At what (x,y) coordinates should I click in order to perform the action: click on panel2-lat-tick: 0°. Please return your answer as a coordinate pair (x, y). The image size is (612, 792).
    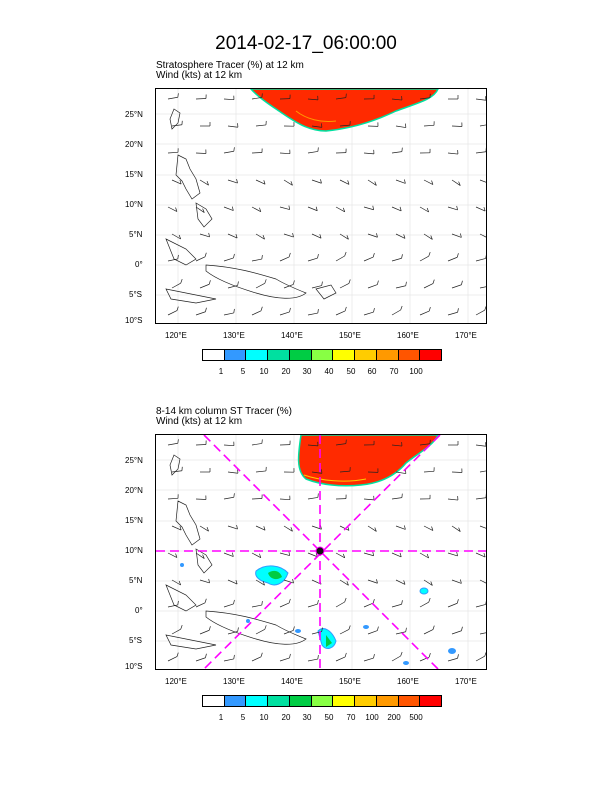
    Looking at the image, I should click on (139, 610).